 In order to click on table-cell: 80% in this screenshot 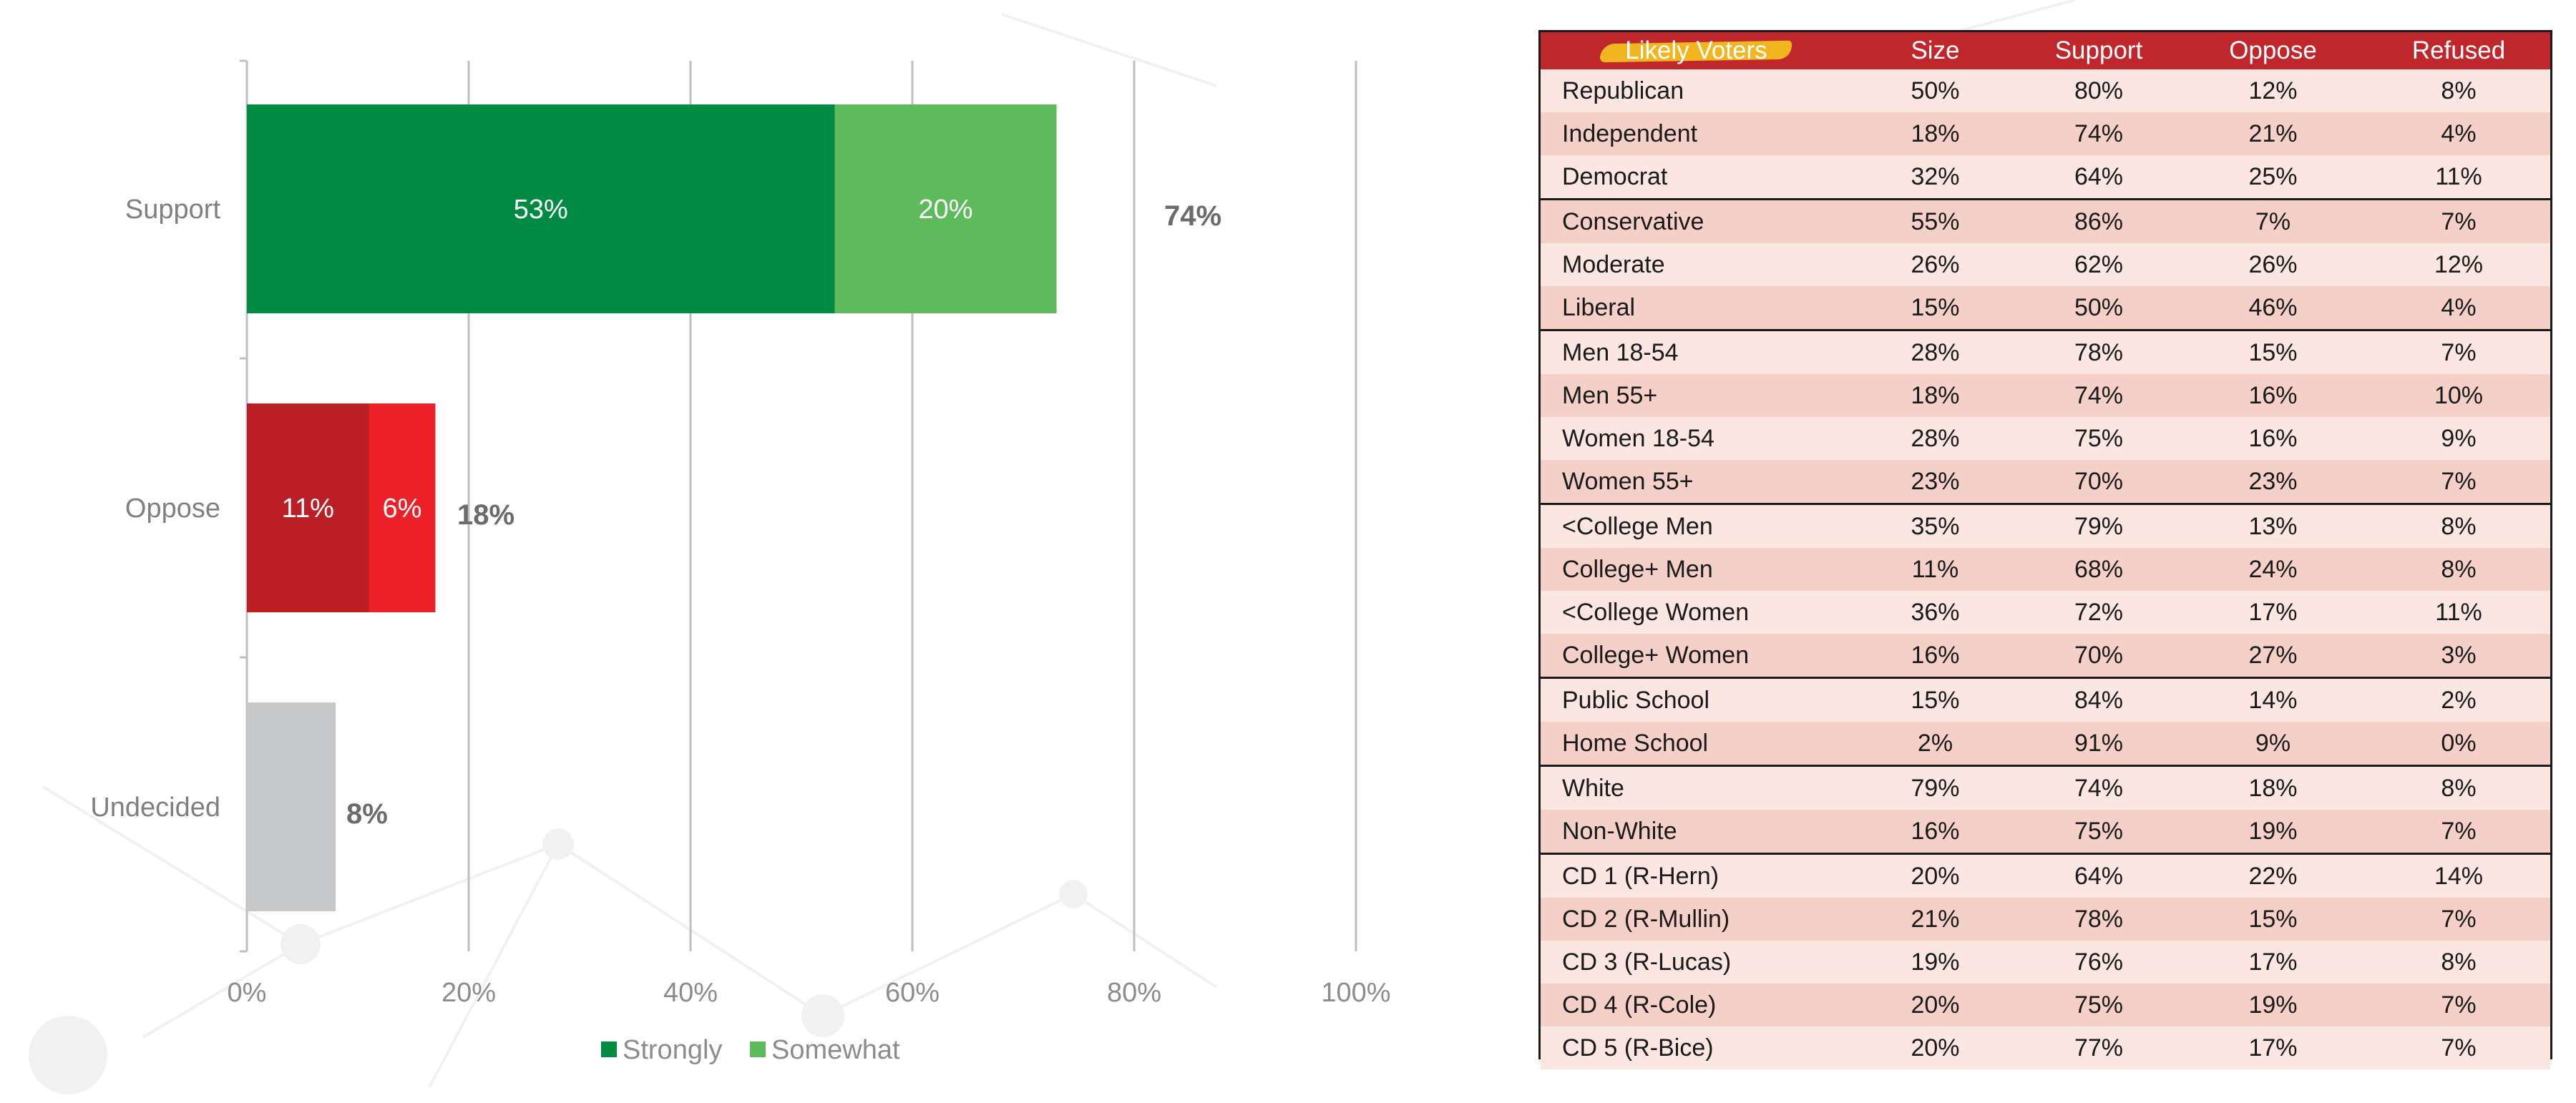, I will do `click(2099, 90)`.